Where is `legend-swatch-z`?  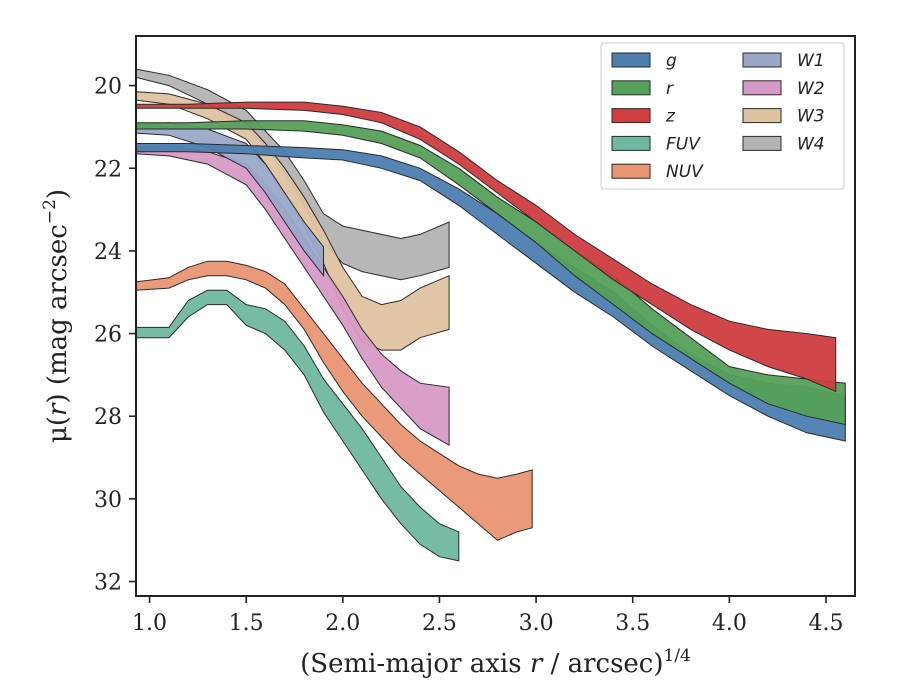 legend-swatch-z is located at coordinates (631, 116).